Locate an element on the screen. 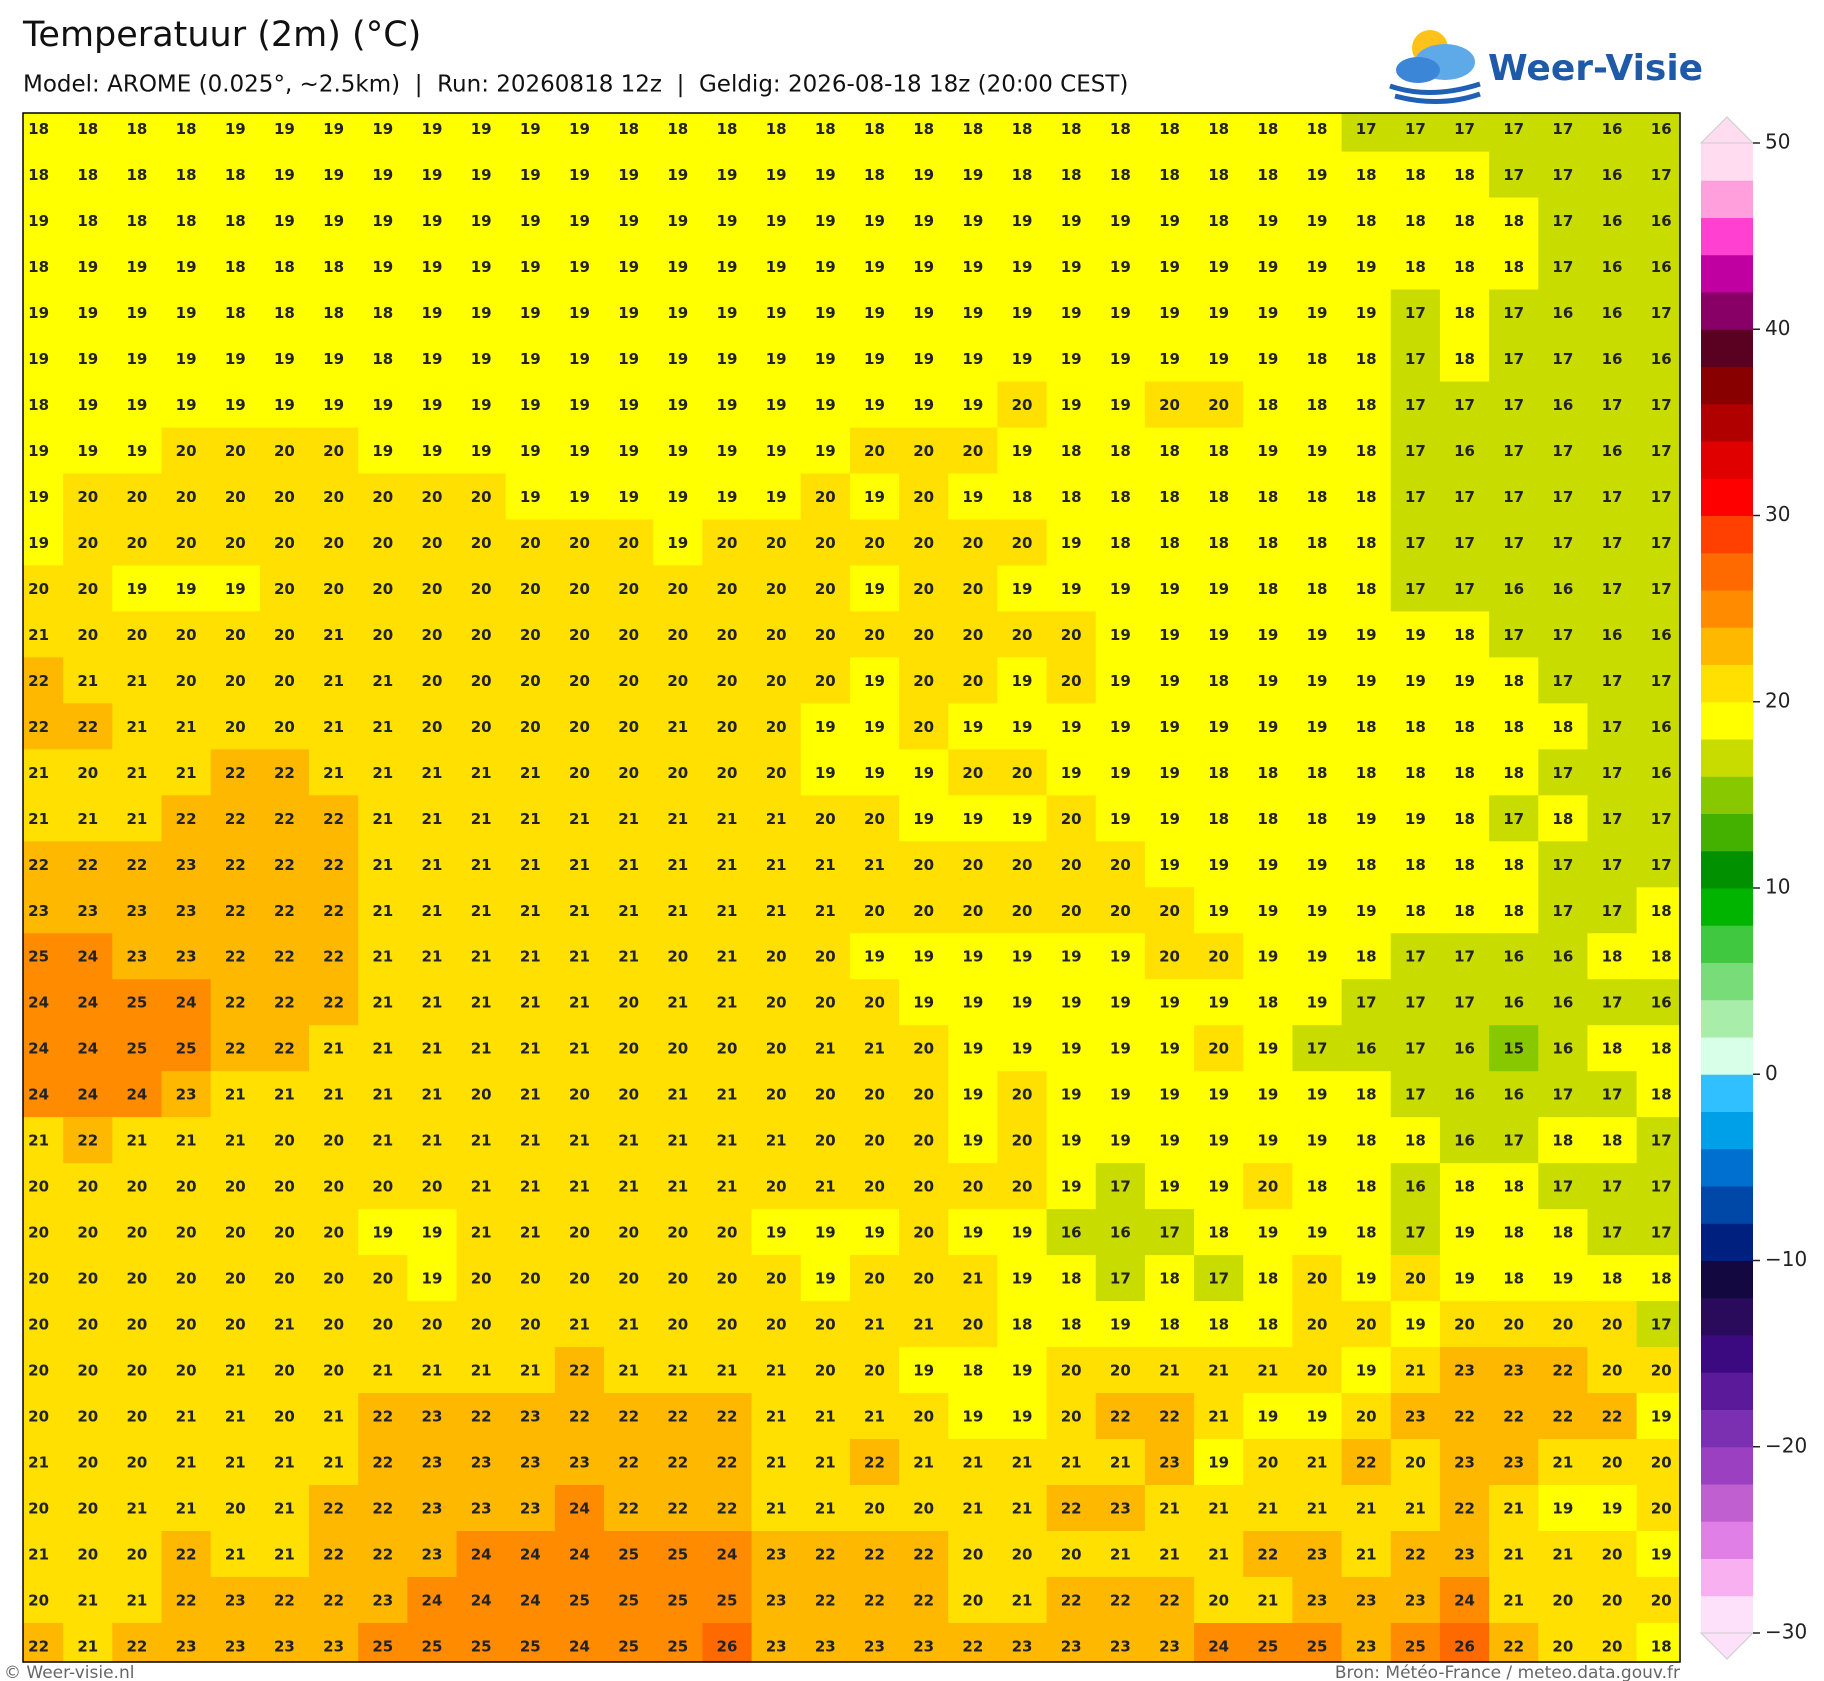 Image resolution: width=1824 pixels, height=1681 pixels. temperature-label: 25 is located at coordinates (727, 1600).